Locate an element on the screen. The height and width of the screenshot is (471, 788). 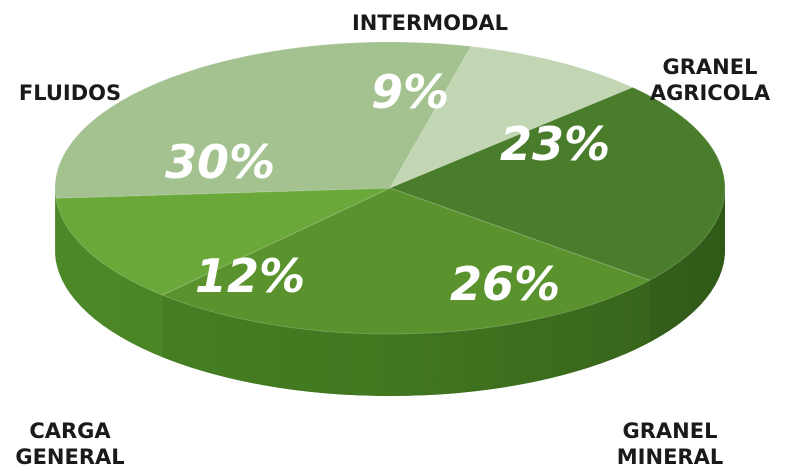
pie-value-label-granel-mineral: 26% is located at coordinates (505, 284).